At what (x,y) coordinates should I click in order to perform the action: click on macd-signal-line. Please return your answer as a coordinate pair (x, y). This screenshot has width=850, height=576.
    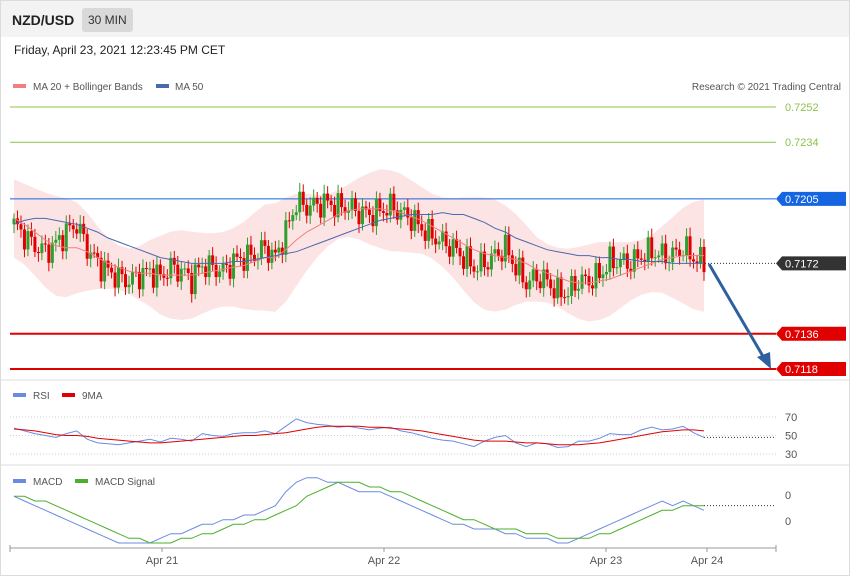
    Looking at the image, I should click on (359, 512).